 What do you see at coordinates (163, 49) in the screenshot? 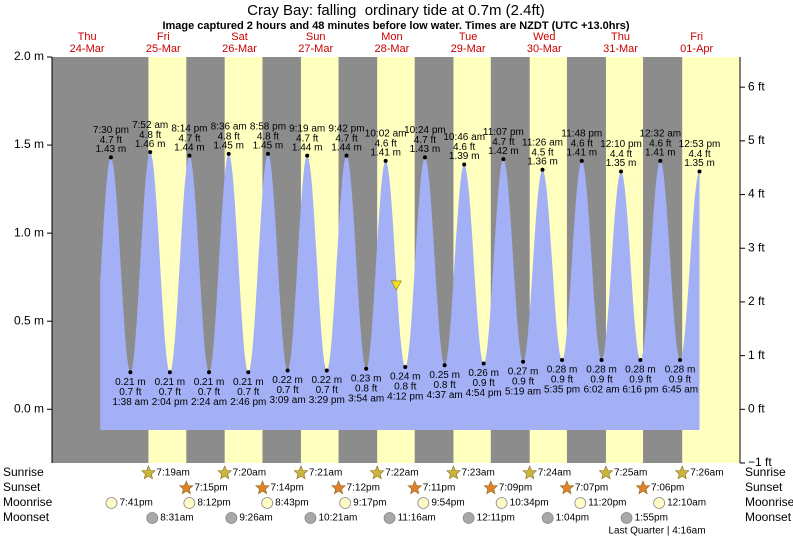
I see `day-date: 25-Mar` at bounding box center [163, 49].